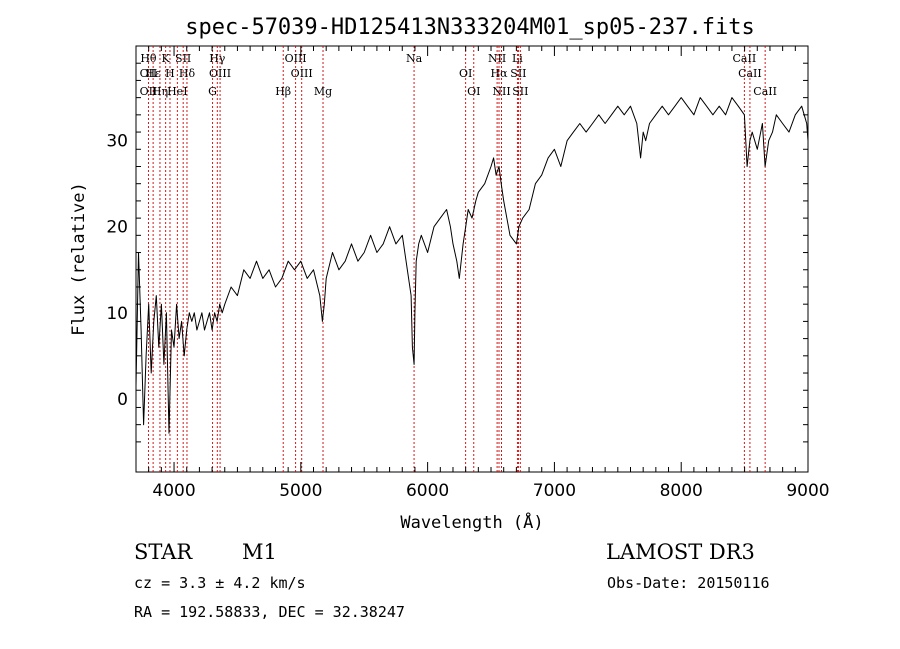  I want to click on line-label: Hα, so click(499, 73).